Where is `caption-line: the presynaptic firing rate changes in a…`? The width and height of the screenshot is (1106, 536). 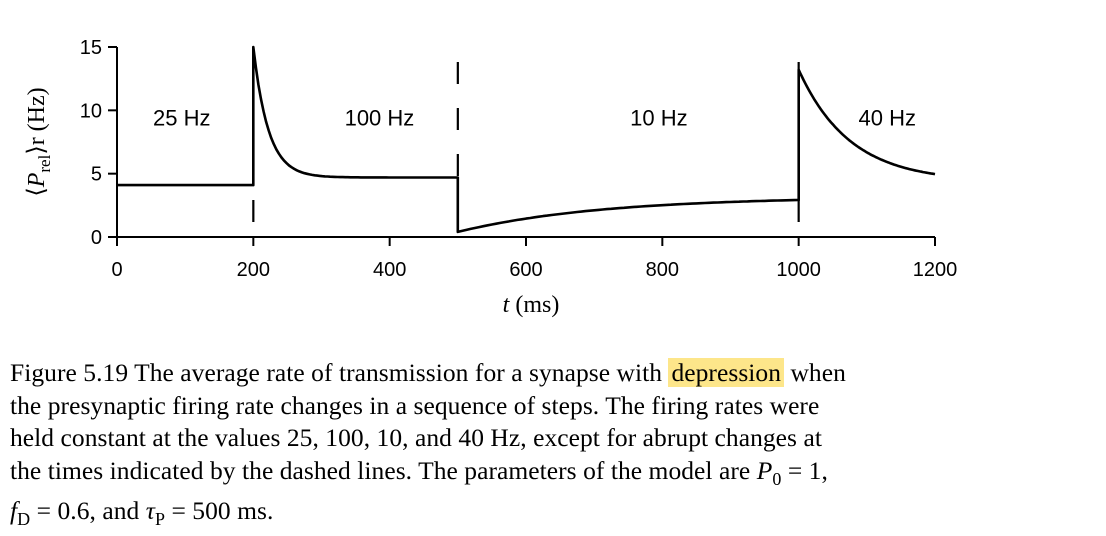
caption-line: the presynaptic firing rate changes in a… is located at coordinates (415, 405).